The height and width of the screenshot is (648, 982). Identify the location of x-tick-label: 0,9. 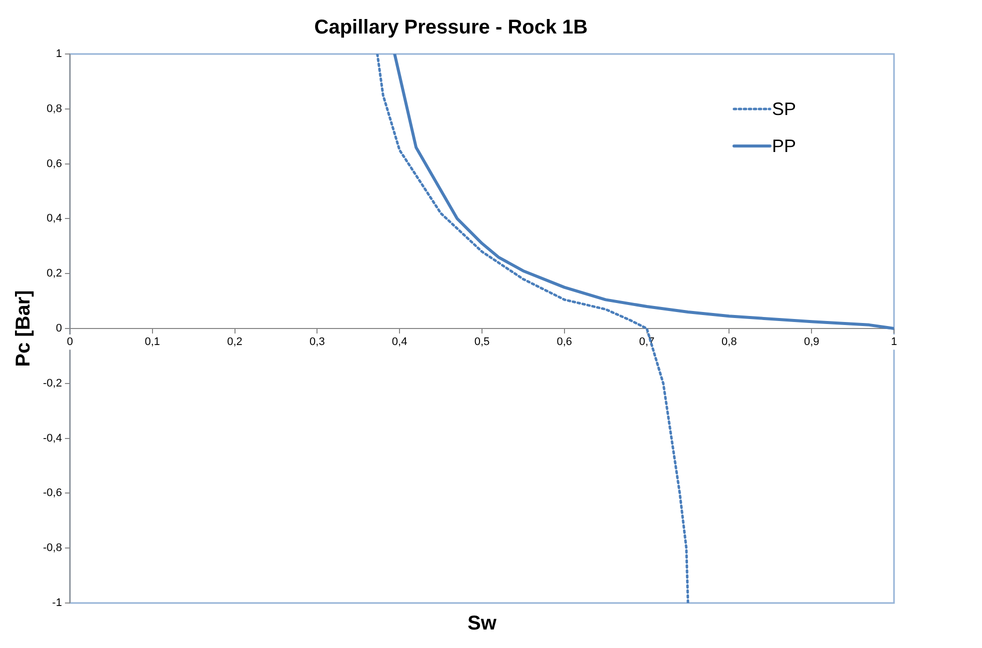
(812, 342).